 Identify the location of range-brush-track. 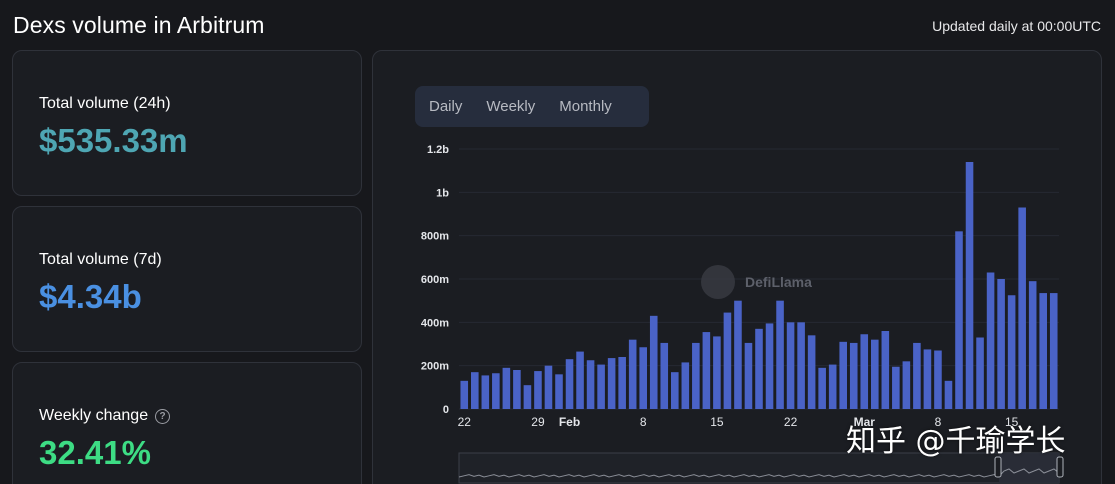
(759, 468).